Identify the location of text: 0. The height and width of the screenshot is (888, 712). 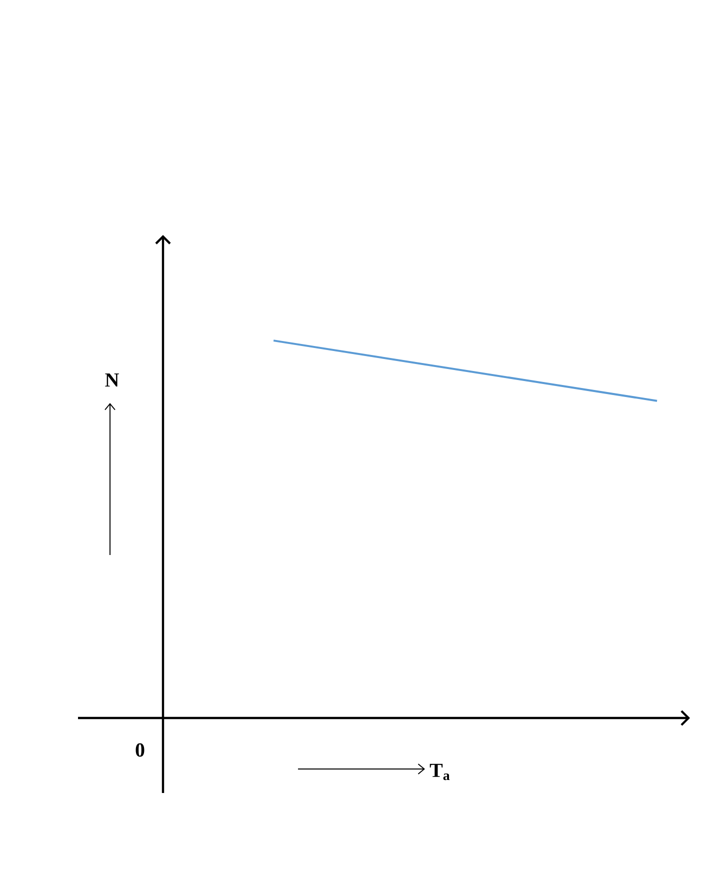
(140, 750).